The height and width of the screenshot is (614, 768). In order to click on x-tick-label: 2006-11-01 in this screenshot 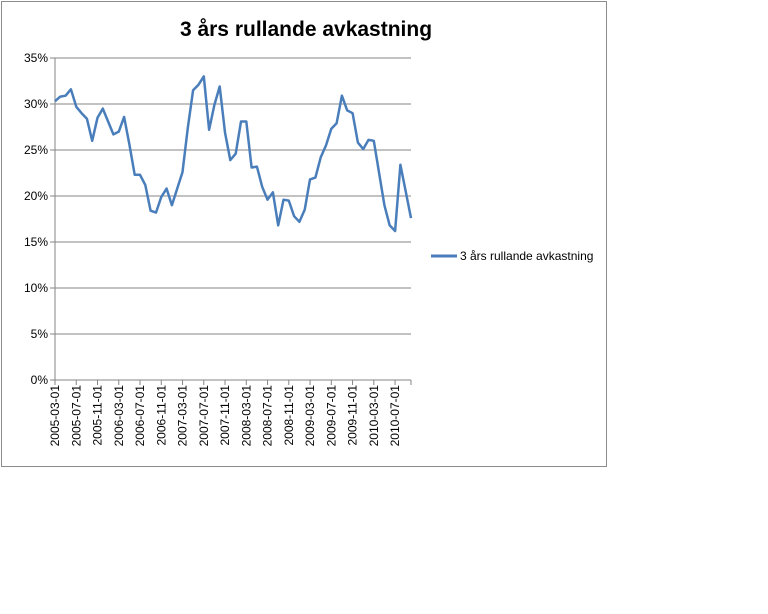, I will do `click(161, 415)`.